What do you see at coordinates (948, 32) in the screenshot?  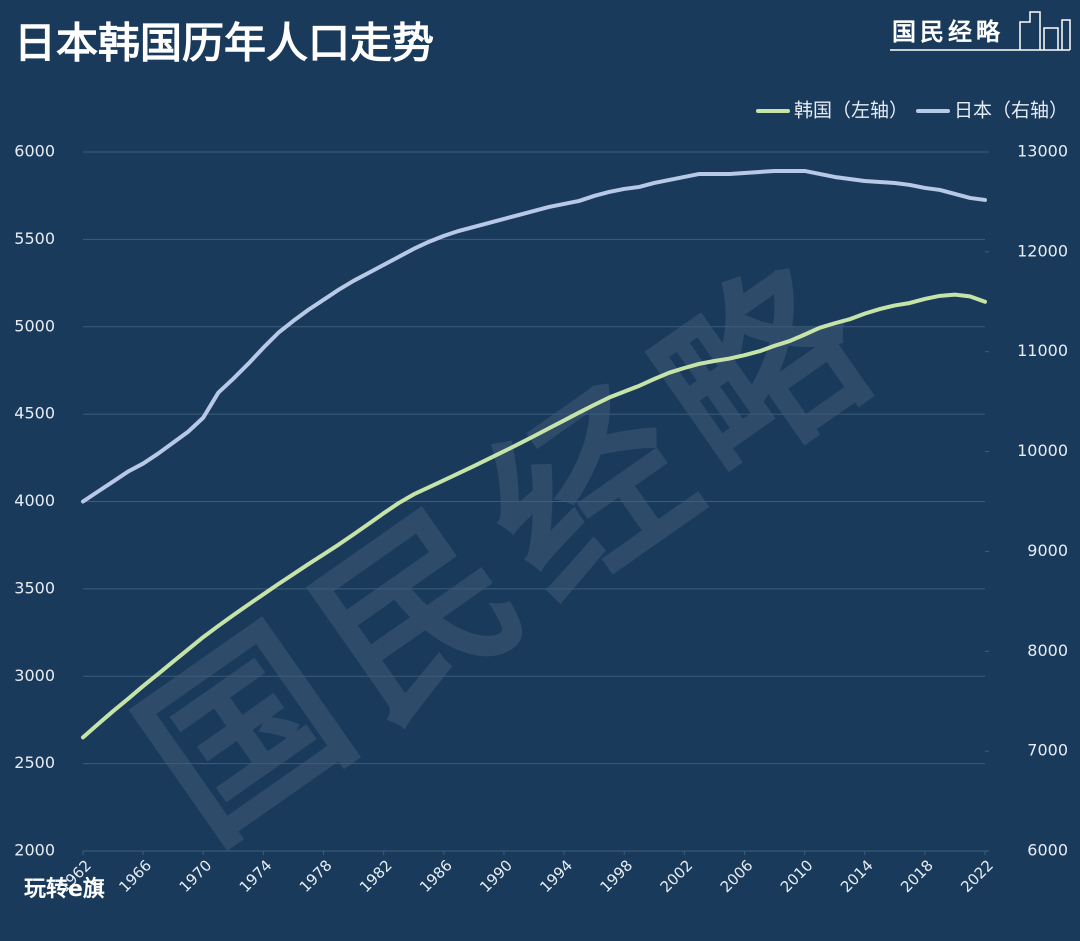 I see `logo: 国民经略` at bounding box center [948, 32].